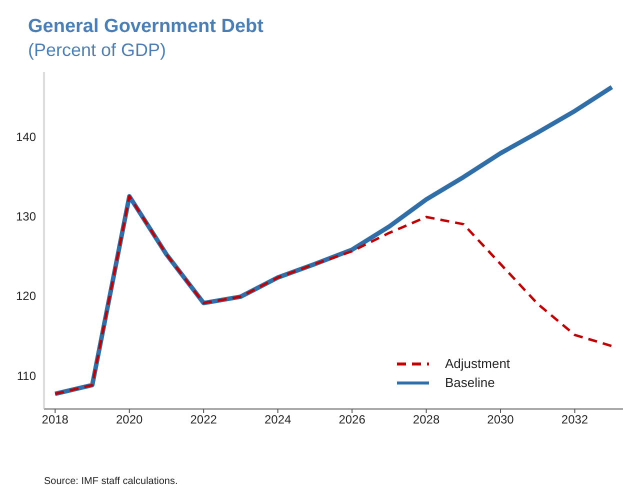  I want to click on x-tick-label: 2020, so click(130, 419).